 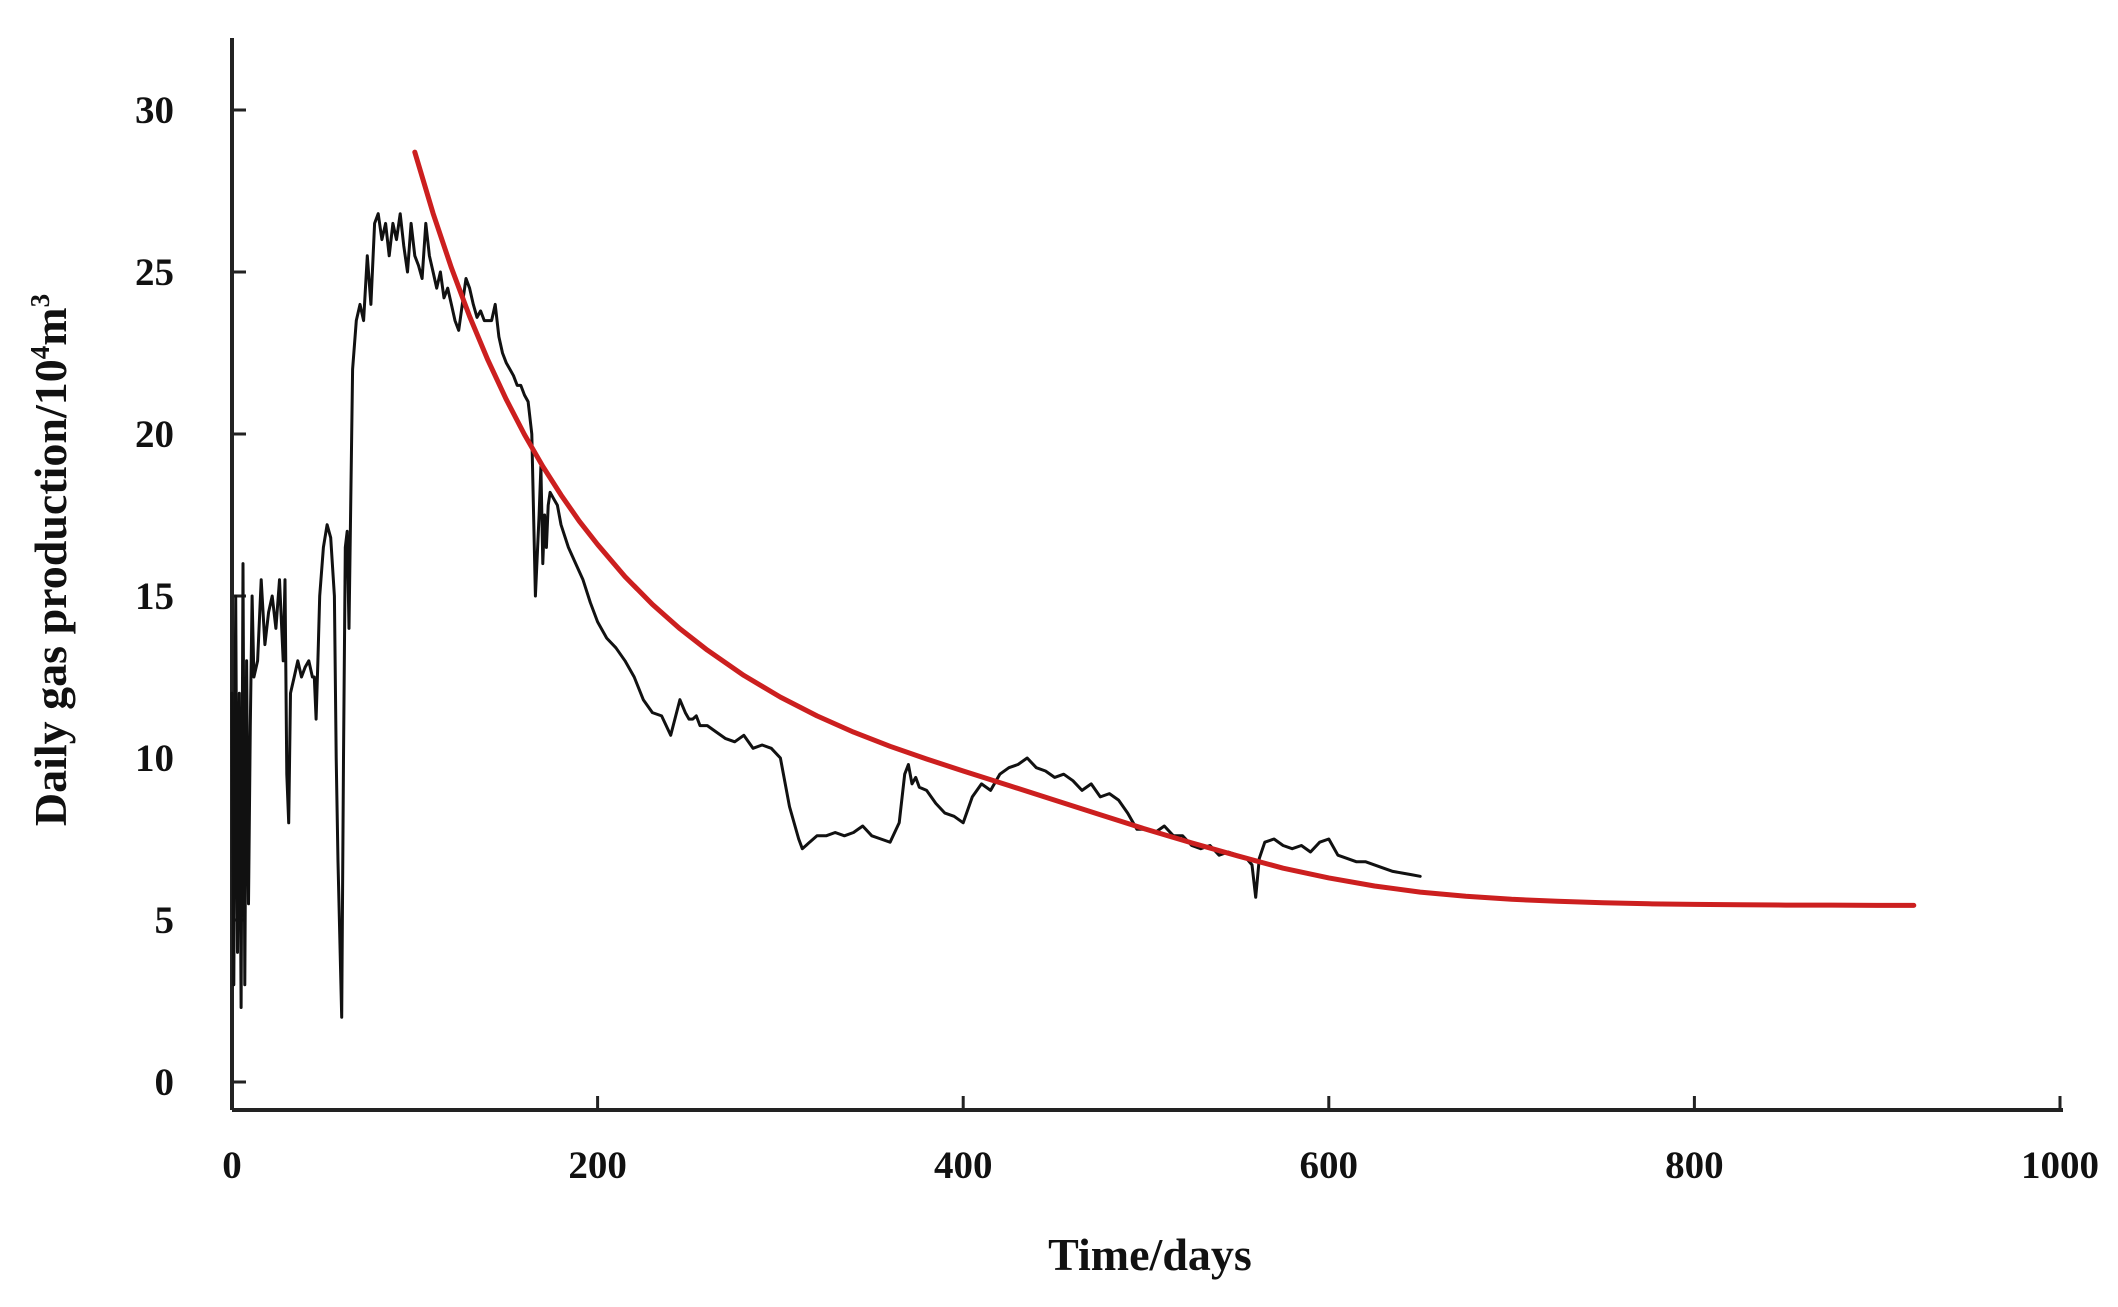 I want to click on y-axis-title: Daily gas production/104m3, so click(x=50, y=560).